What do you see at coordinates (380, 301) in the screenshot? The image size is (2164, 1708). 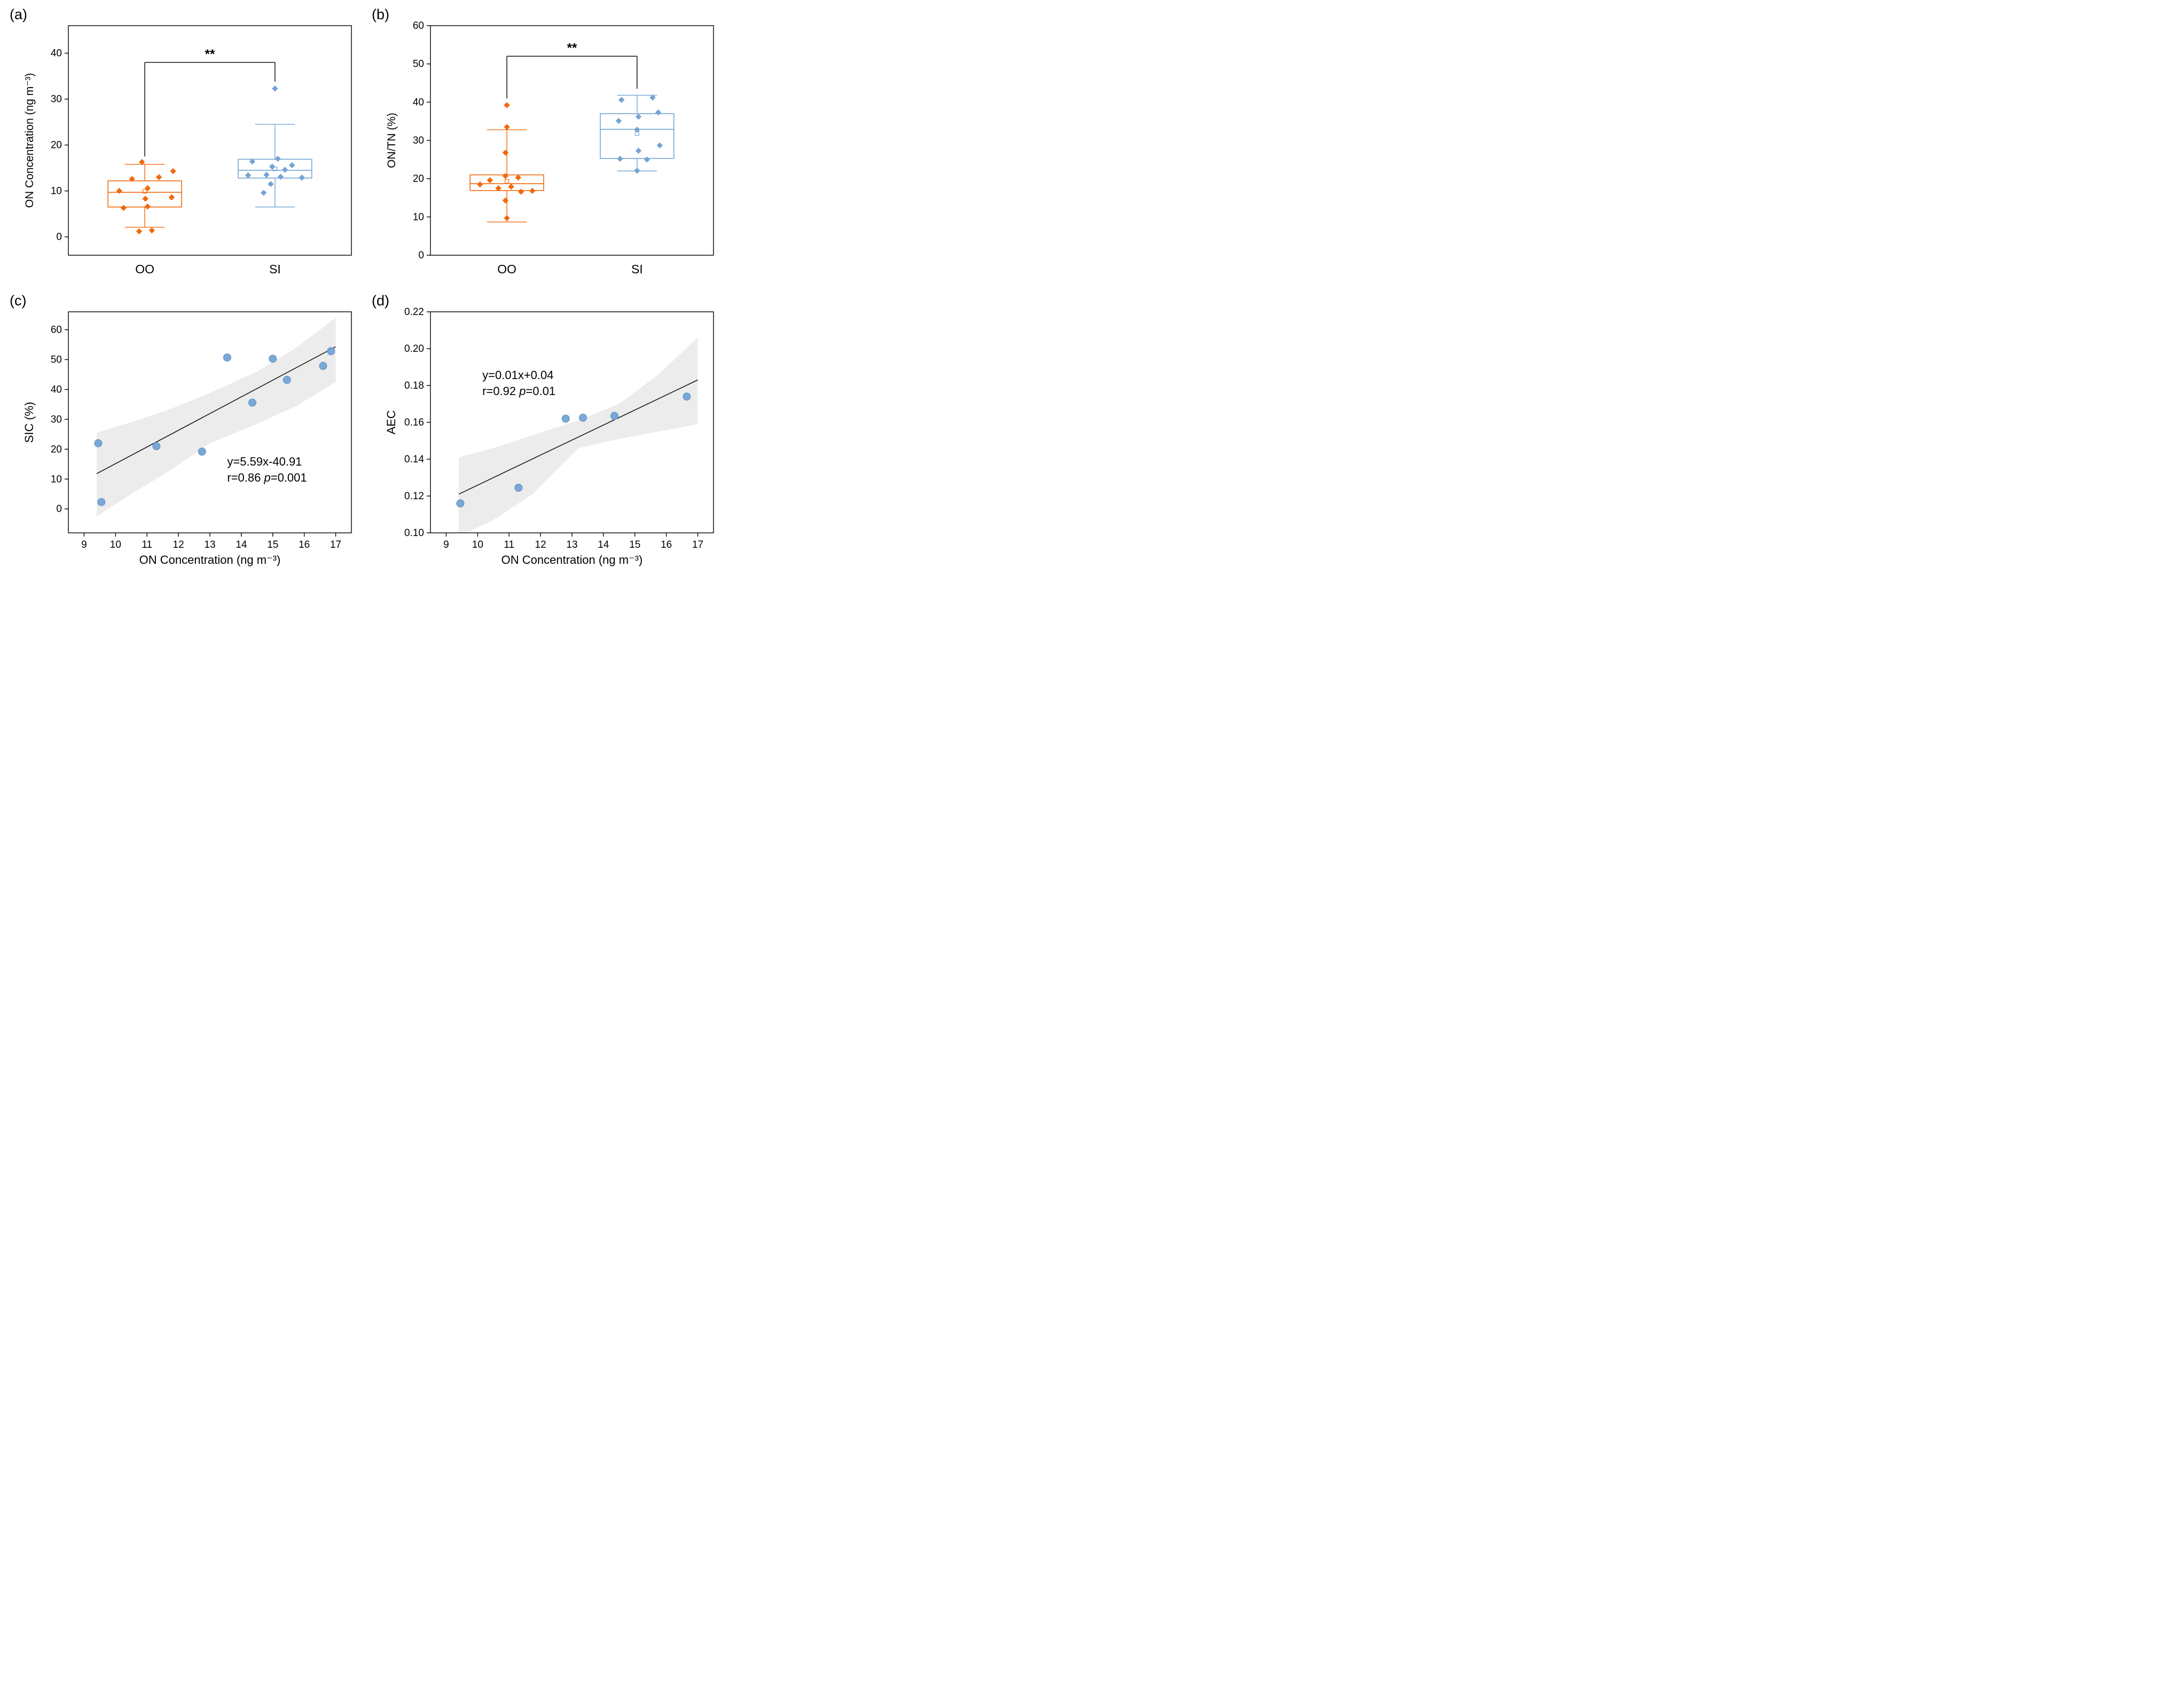 I see `panel-d-label: (d)` at bounding box center [380, 301].